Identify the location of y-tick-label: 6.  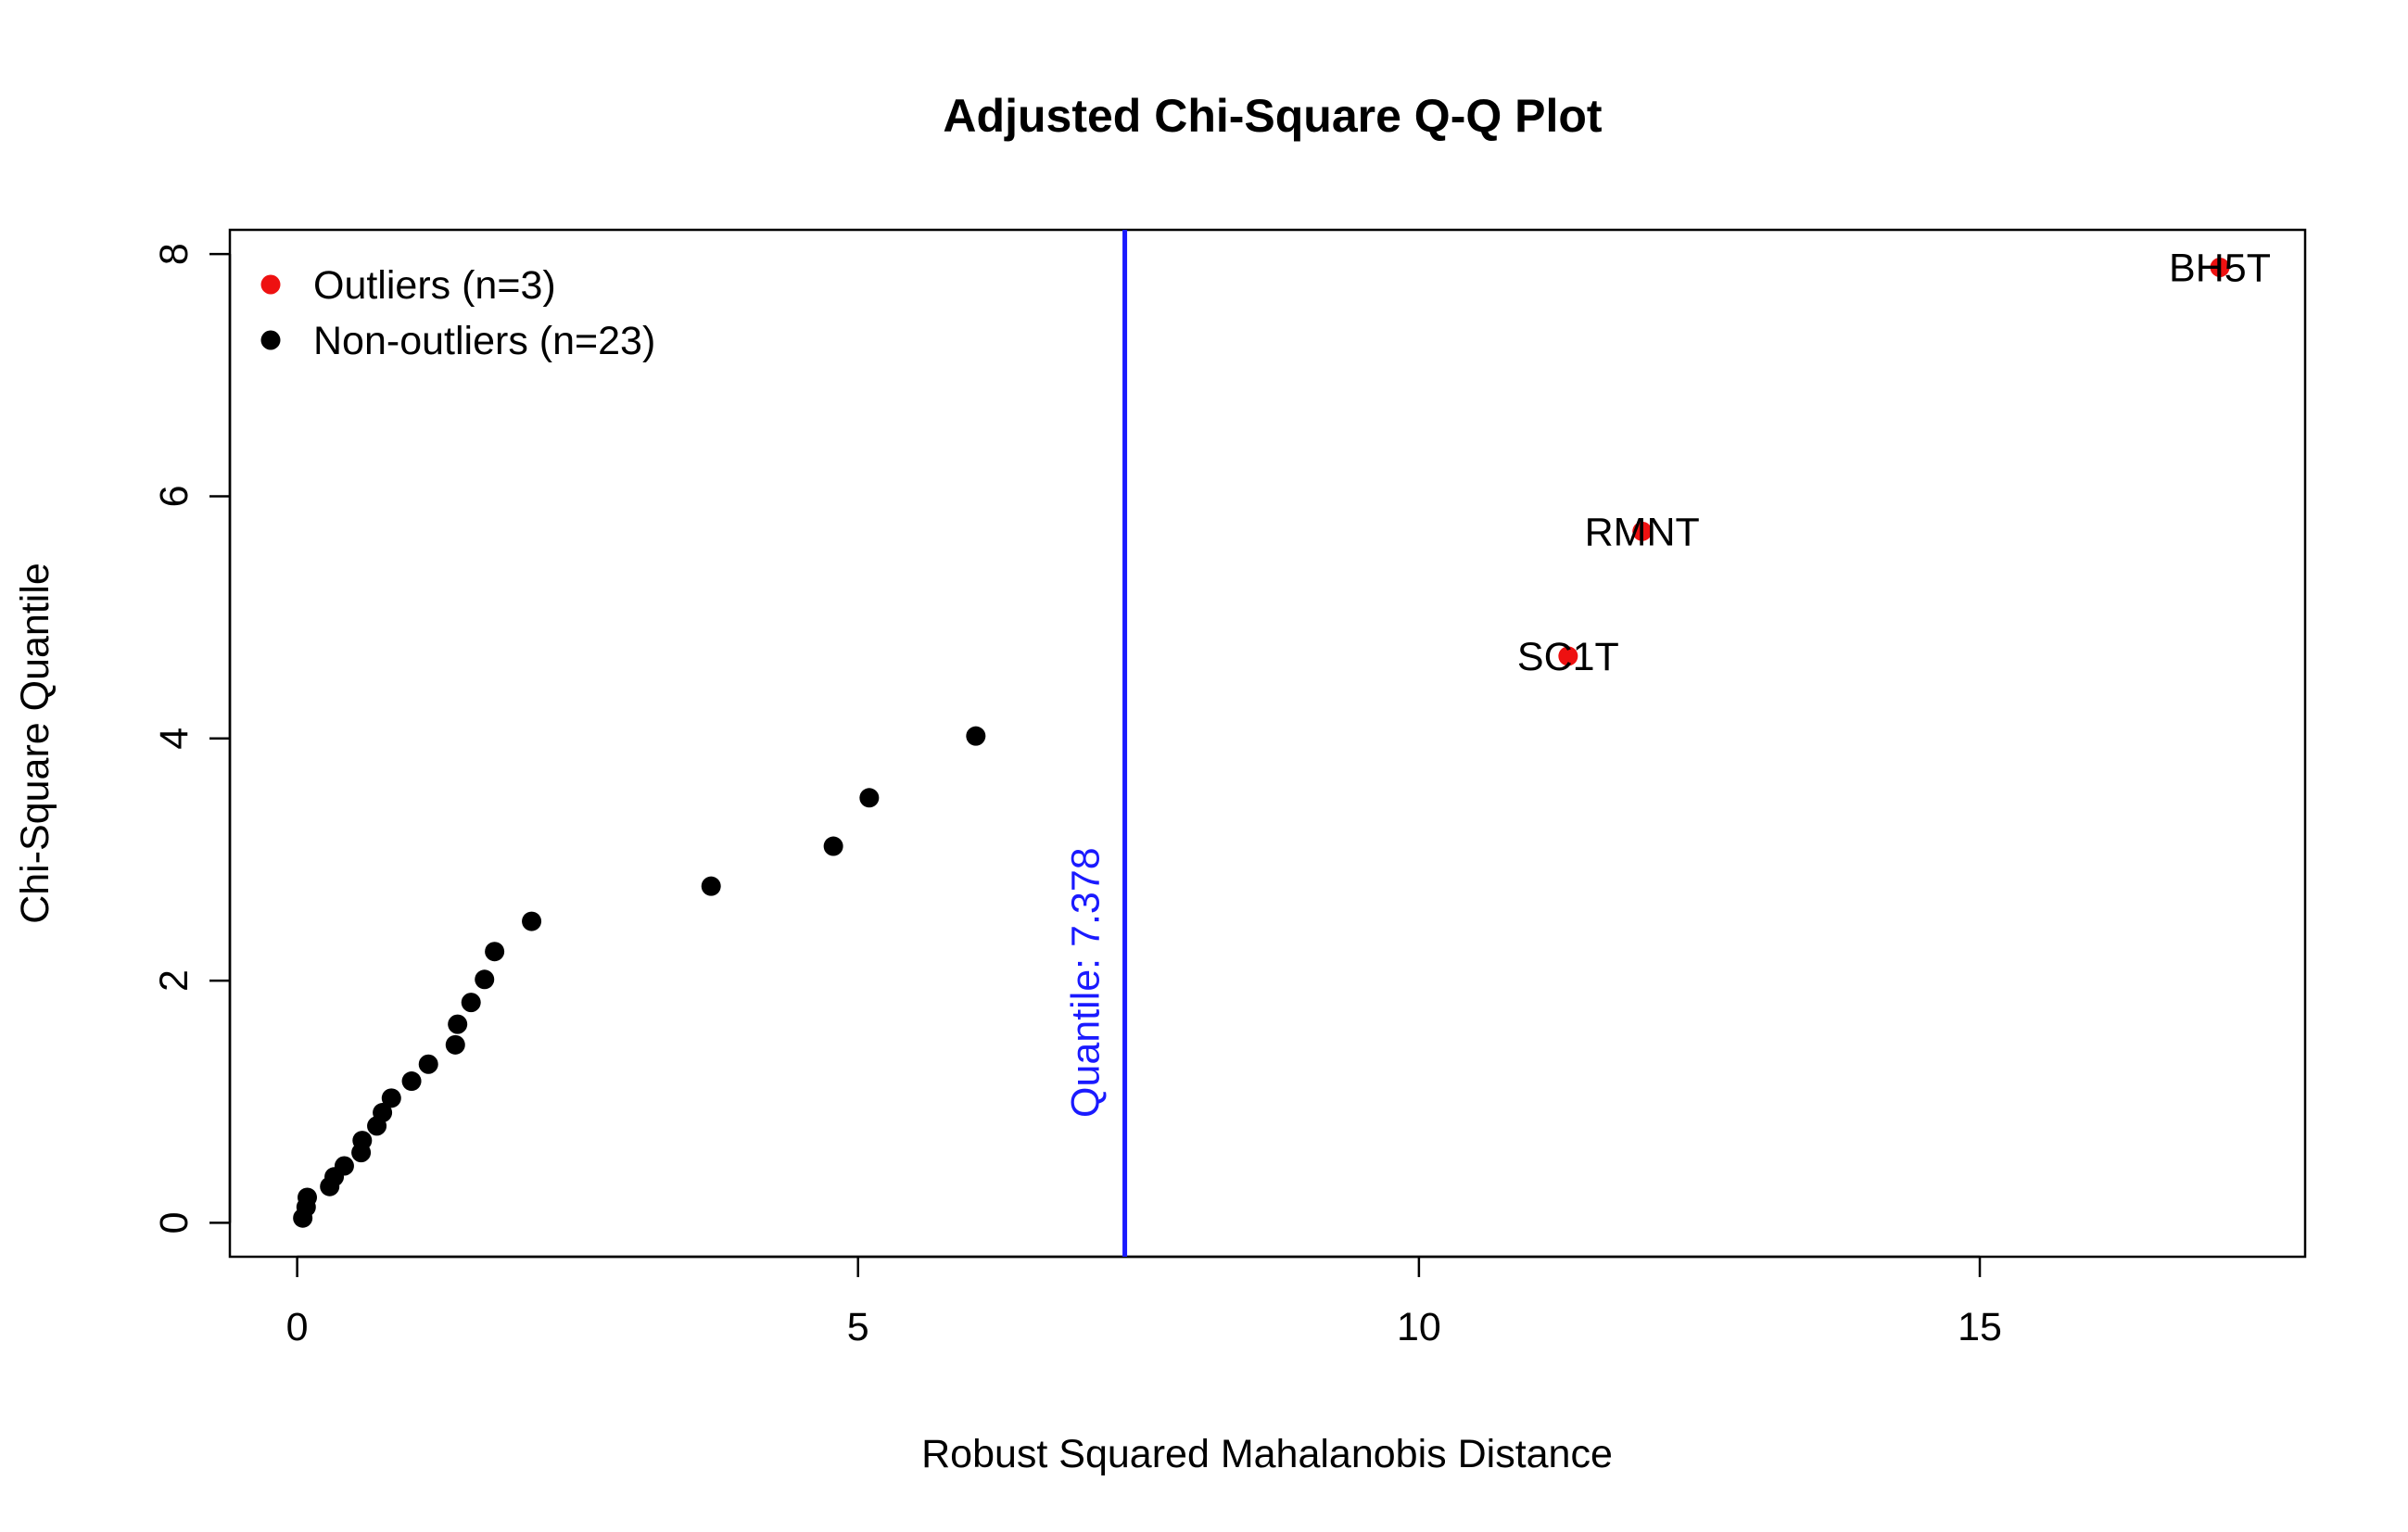
(174, 496).